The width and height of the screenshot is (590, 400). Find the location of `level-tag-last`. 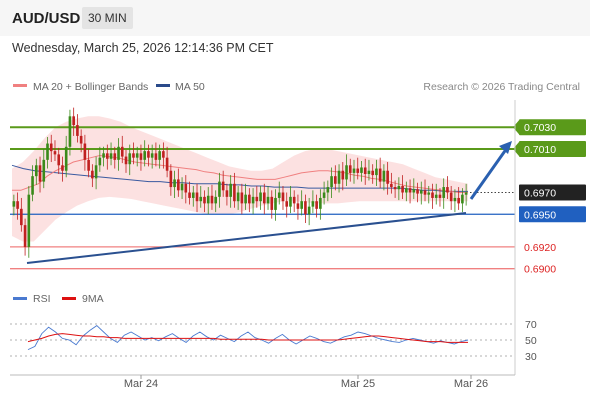

level-tag-last is located at coordinates (552, 192).